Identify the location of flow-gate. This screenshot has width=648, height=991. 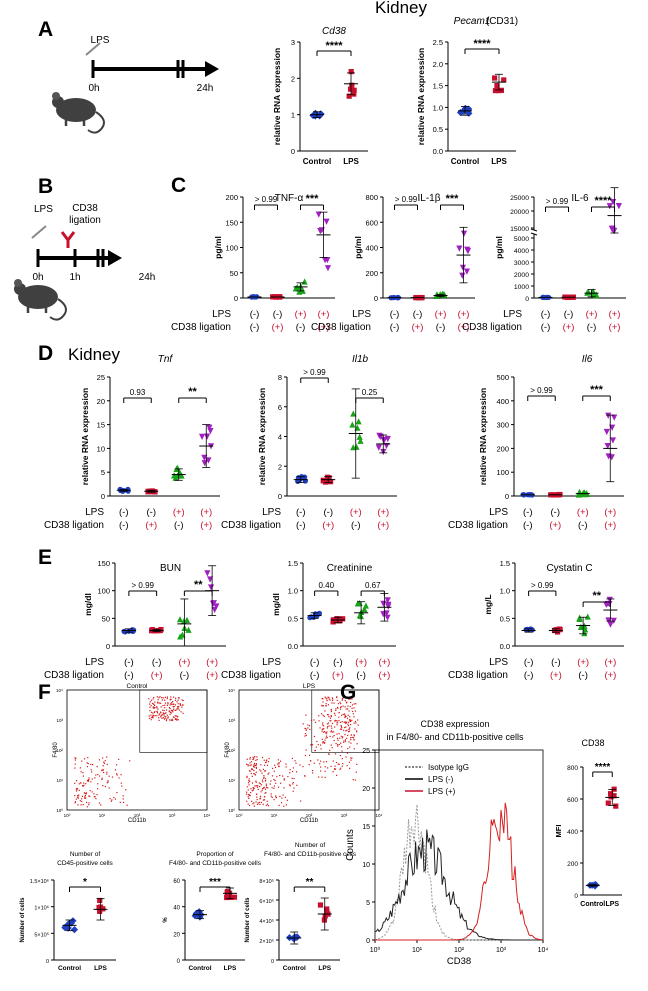
(173, 721).